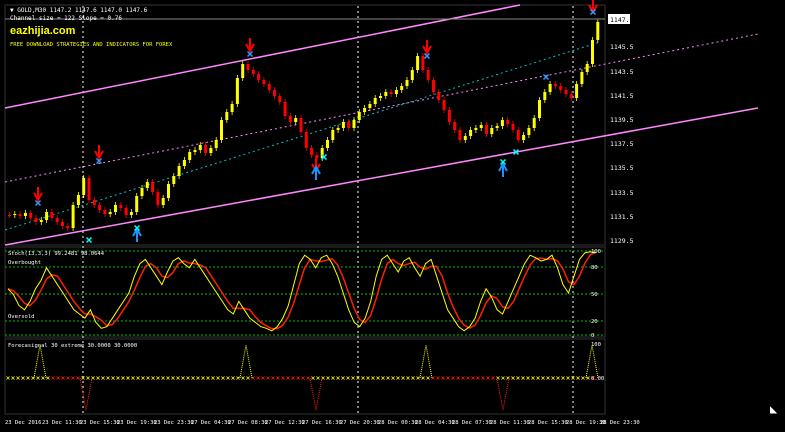  I want to click on symbol-line: ▼ GOLD,M30 1147.2 1147.6 1147.0 1147.6, so click(79, 10).